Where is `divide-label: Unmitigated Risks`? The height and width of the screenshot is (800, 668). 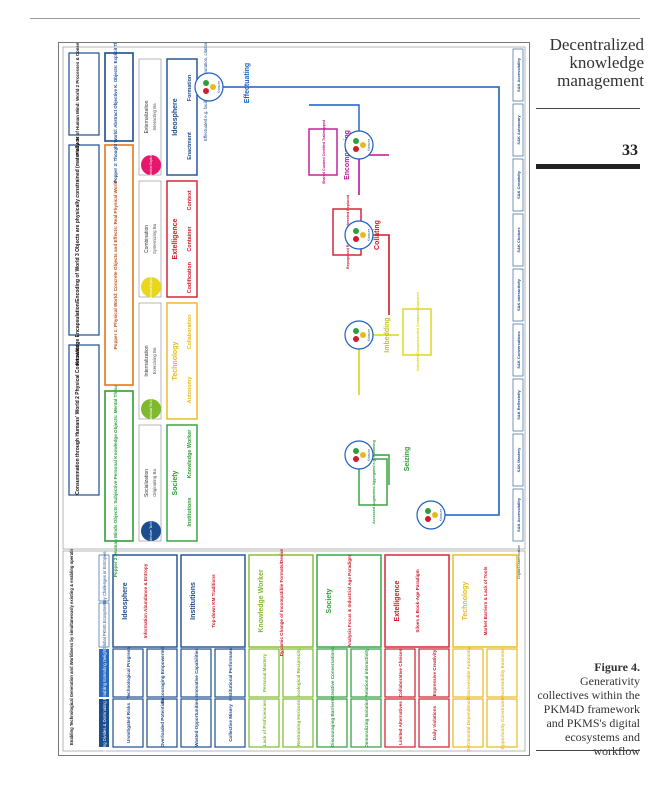 divide-label: Unmitigated Risks is located at coordinates (128, 723).